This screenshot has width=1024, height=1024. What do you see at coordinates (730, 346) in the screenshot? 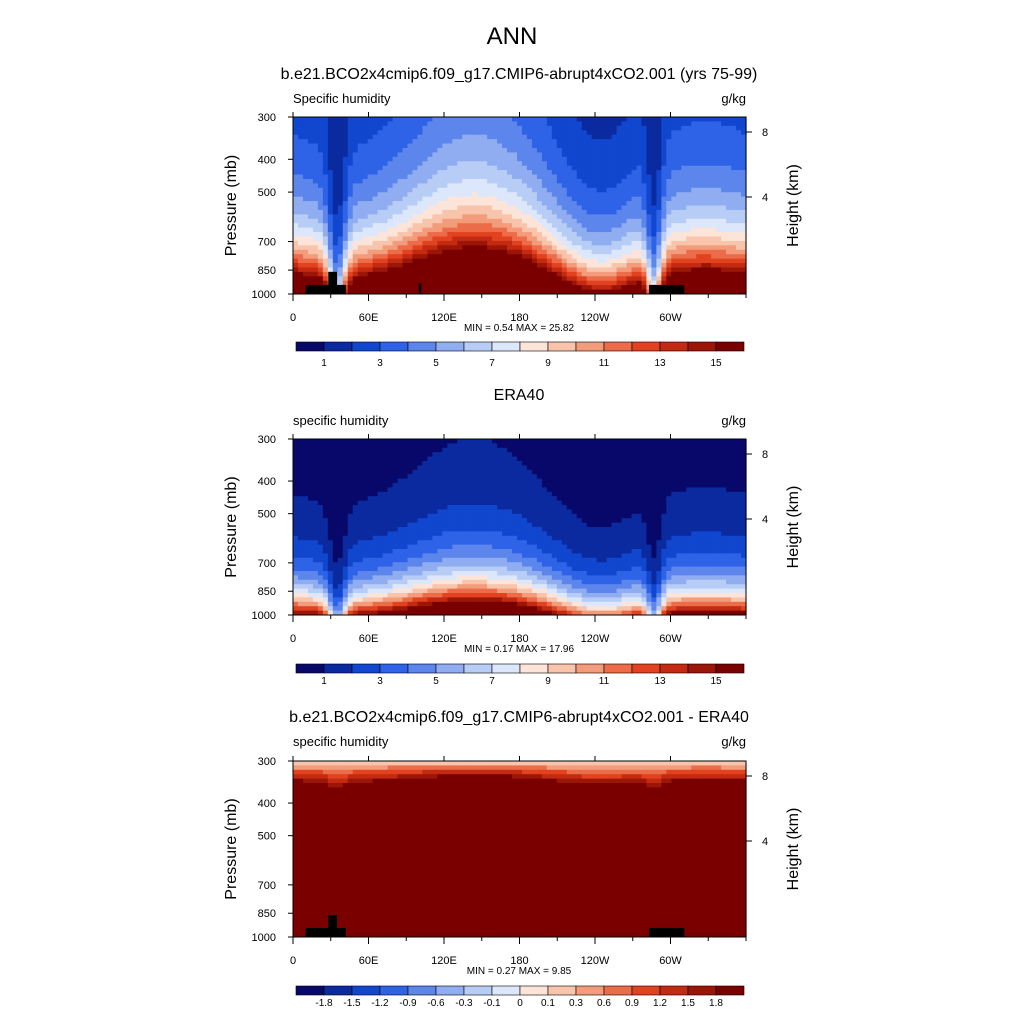
I see `colorbar-swatch` at bounding box center [730, 346].